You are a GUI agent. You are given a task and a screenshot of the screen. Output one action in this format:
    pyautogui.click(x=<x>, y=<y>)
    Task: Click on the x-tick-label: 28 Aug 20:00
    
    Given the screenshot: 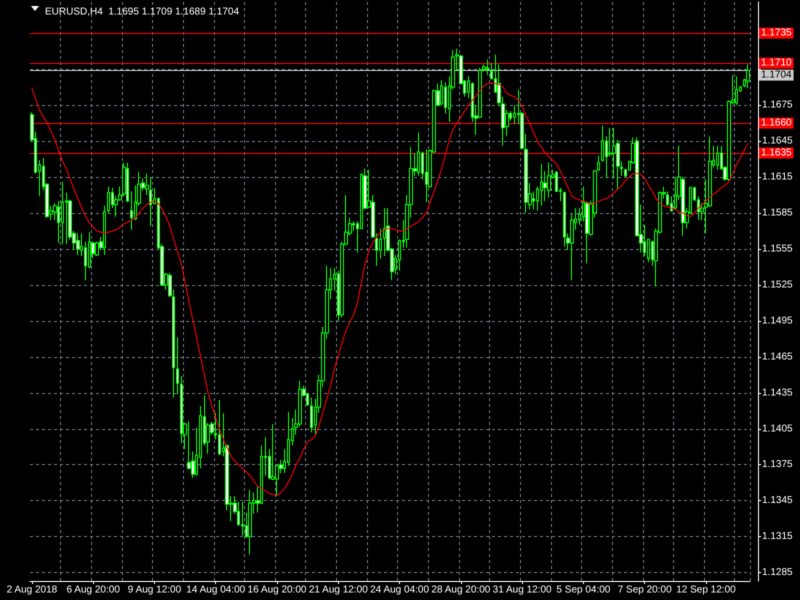 What is the action you would take?
    pyautogui.click(x=461, y=590)
    